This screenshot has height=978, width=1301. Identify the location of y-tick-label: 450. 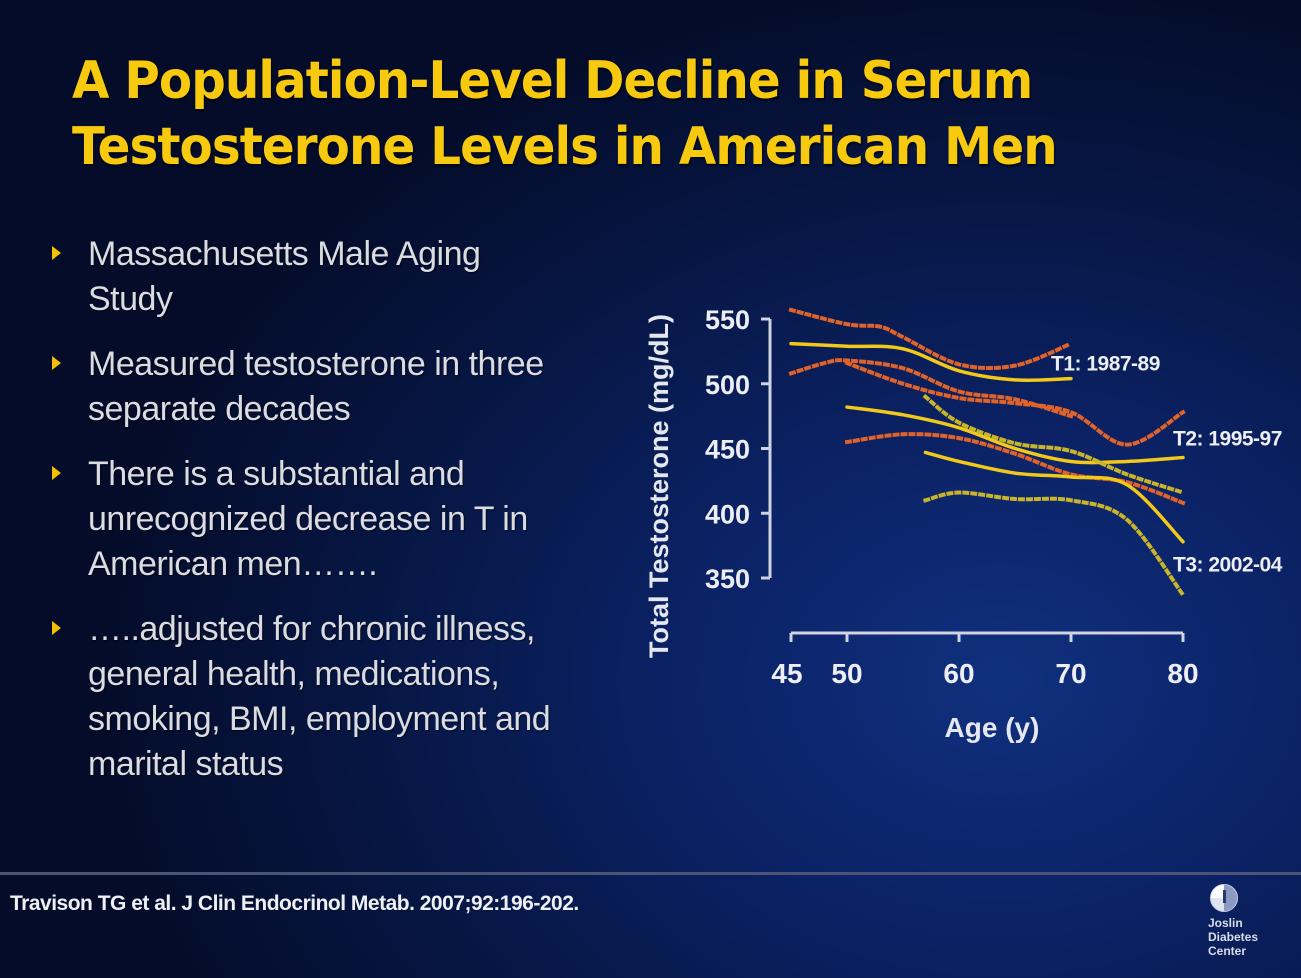
(727, 450).